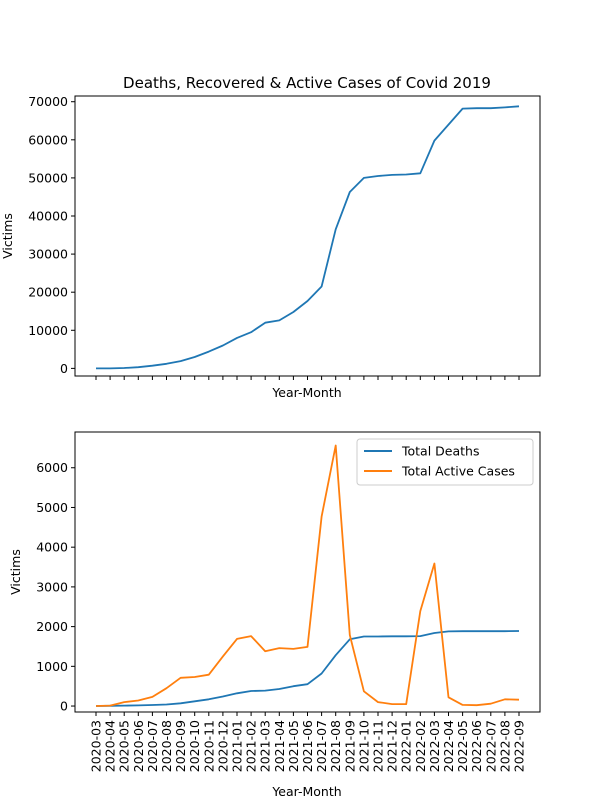 Image resolution: width=600 pixels, height=800 pixels. Describe the element at coordinates (462, 746) in the screenshot. I see `x-tick-label: 2022-05` at that location.